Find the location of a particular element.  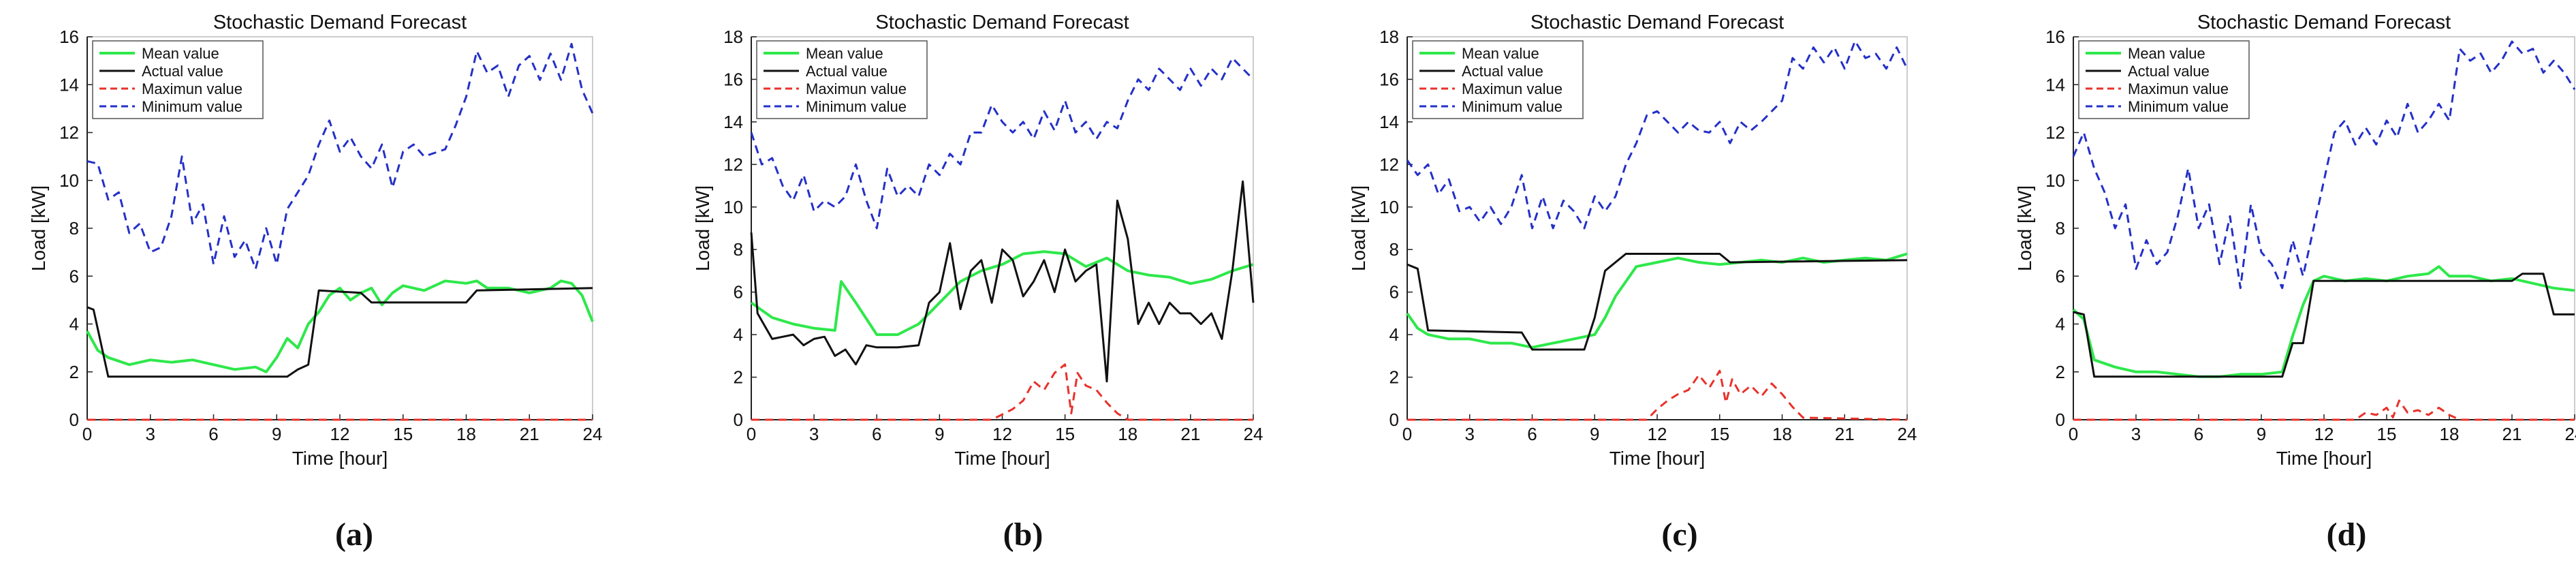

panel-caption: (b) is located at coordinates (1023, 534).